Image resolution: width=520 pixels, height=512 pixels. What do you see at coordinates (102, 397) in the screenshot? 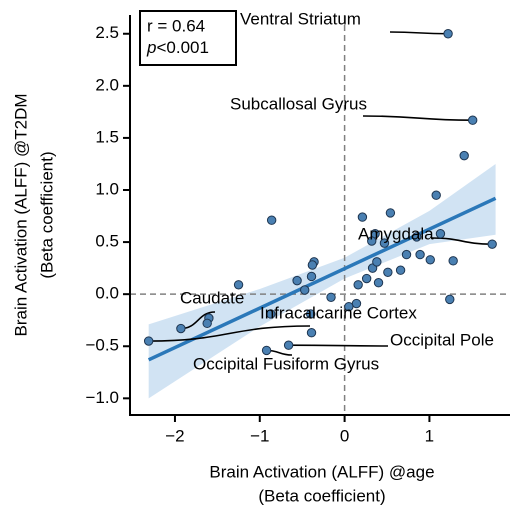
I see `y-tick-label: −1.0` at bounding box center [102, 397].